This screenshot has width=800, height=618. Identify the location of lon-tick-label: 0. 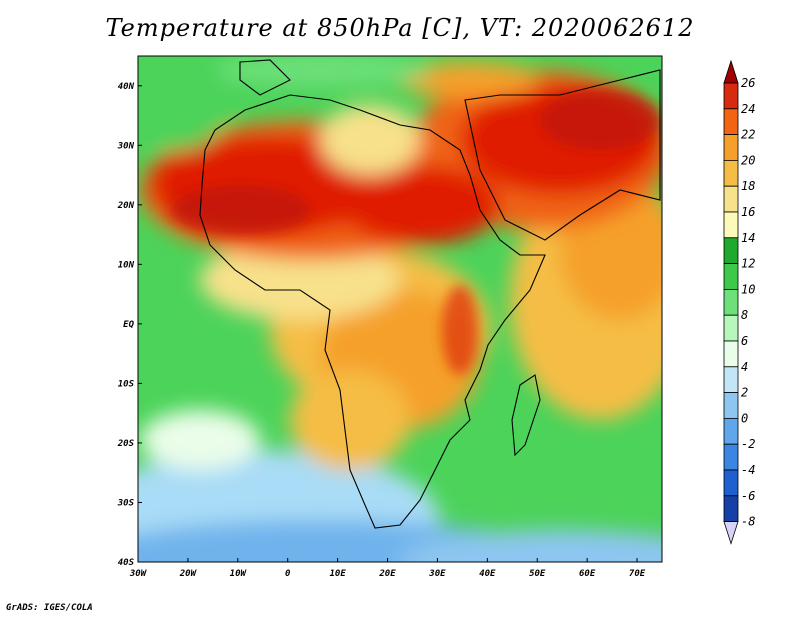
(288, 574).